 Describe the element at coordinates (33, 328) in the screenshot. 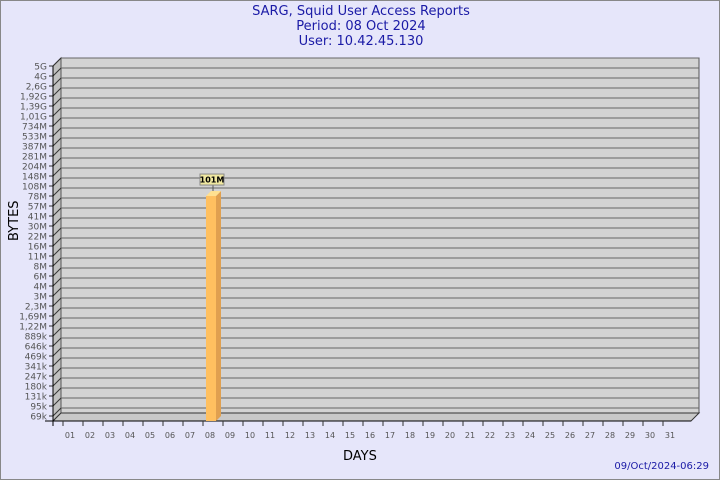

I see `y-tick-label: 1,22M` at that location.